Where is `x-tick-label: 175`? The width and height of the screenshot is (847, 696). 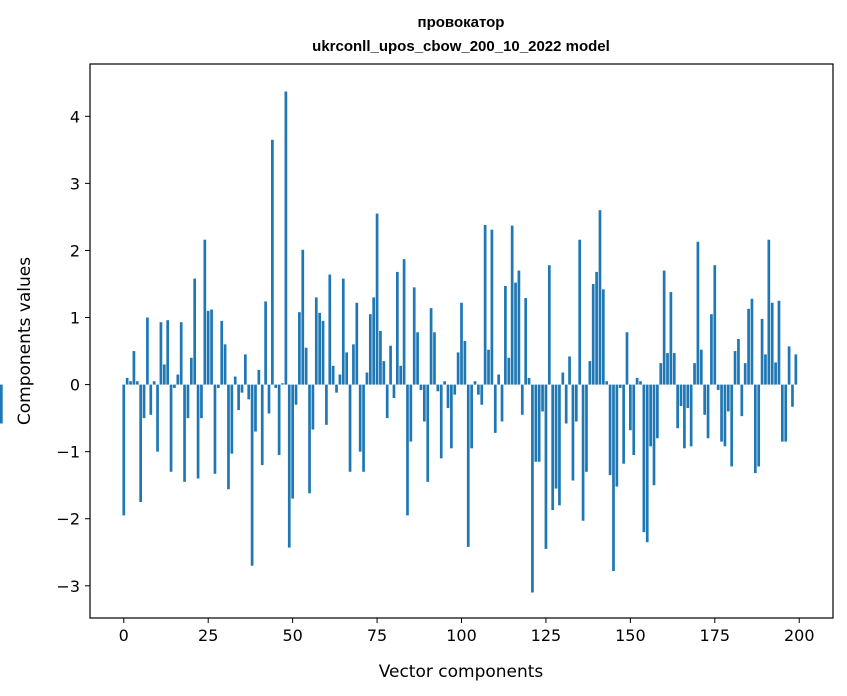 x-tick-label: 175 is located at coordinates (715, 635).